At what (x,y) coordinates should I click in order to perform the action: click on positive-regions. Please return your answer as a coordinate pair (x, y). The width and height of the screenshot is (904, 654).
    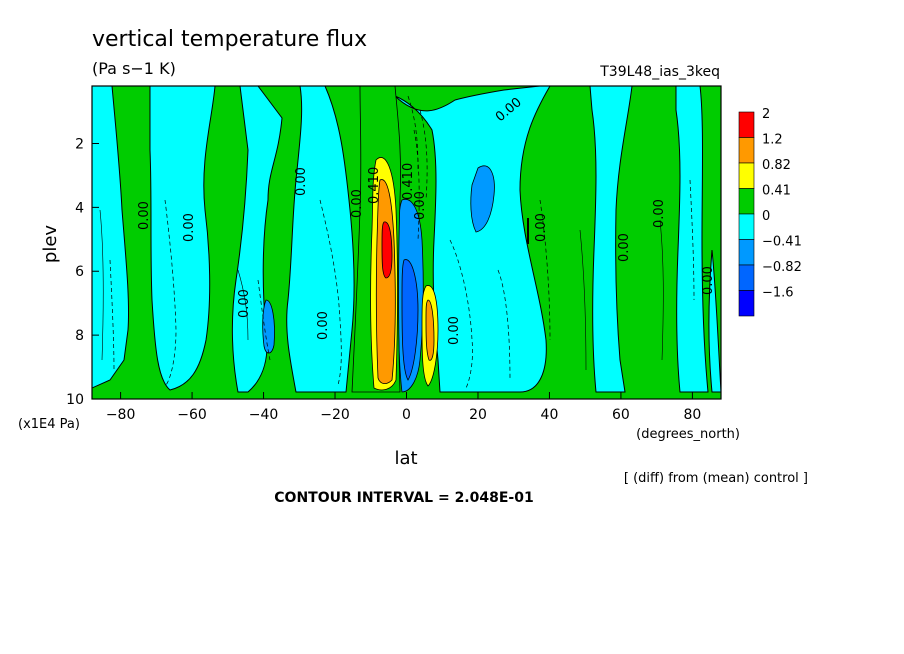
    Looking at the image, I should click on (395, 239).